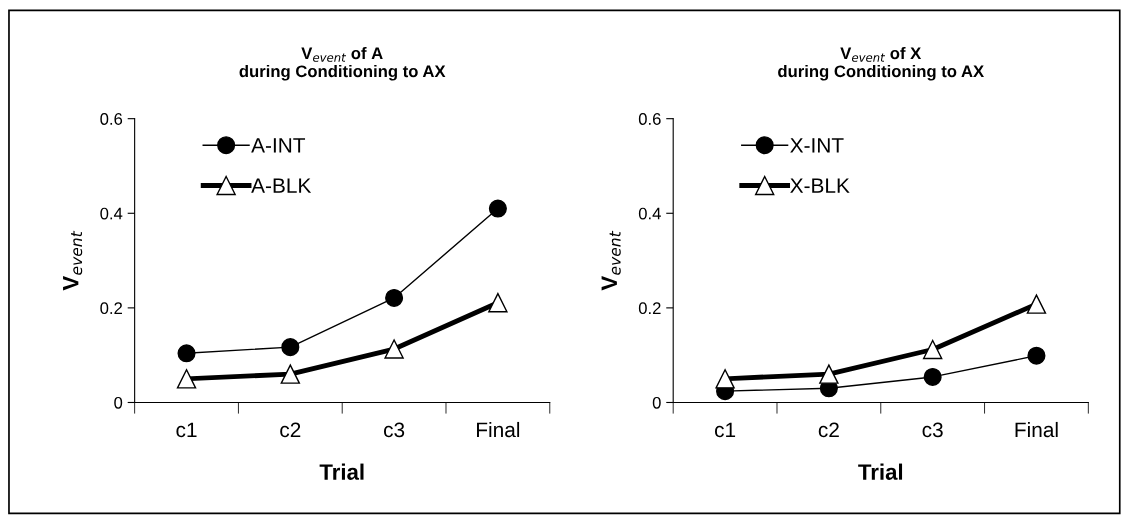 This screenshot has width=1122, height=516. Describe the element at coordinates (881, 63) in the screenshot. I see `chart-title: V$_{event}$ of X during Conditioning to AX` at that location.